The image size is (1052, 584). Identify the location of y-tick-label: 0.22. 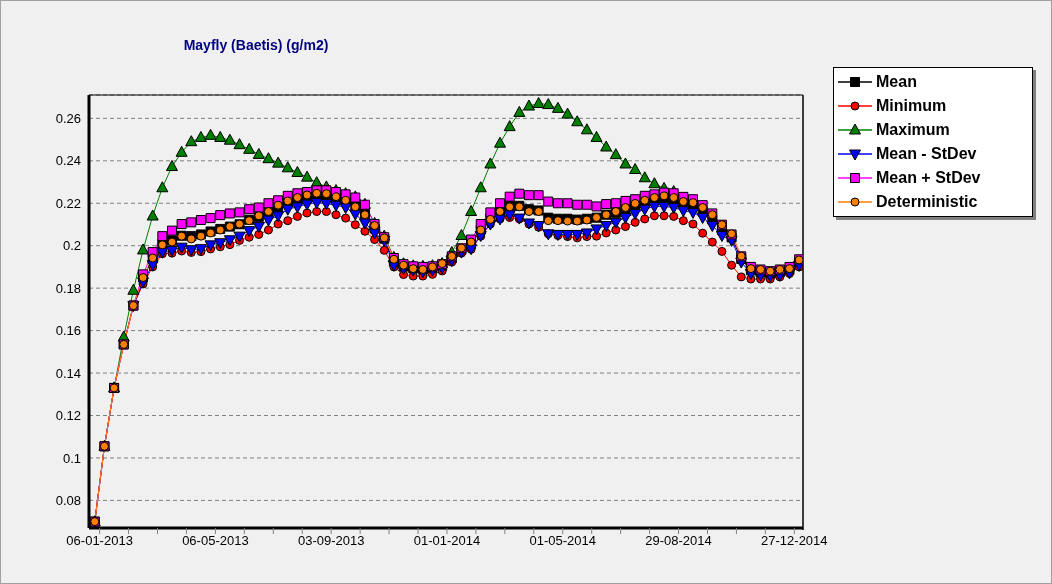
(68, 203).